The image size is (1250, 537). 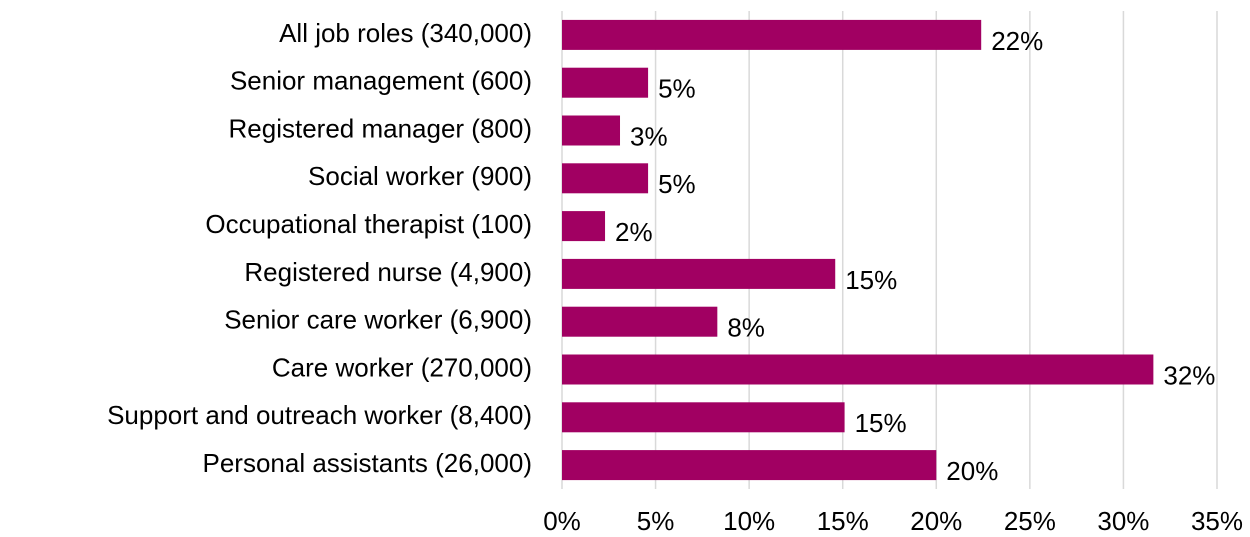 I want to click on data-label: 22%, so click(x=1017, y=41).